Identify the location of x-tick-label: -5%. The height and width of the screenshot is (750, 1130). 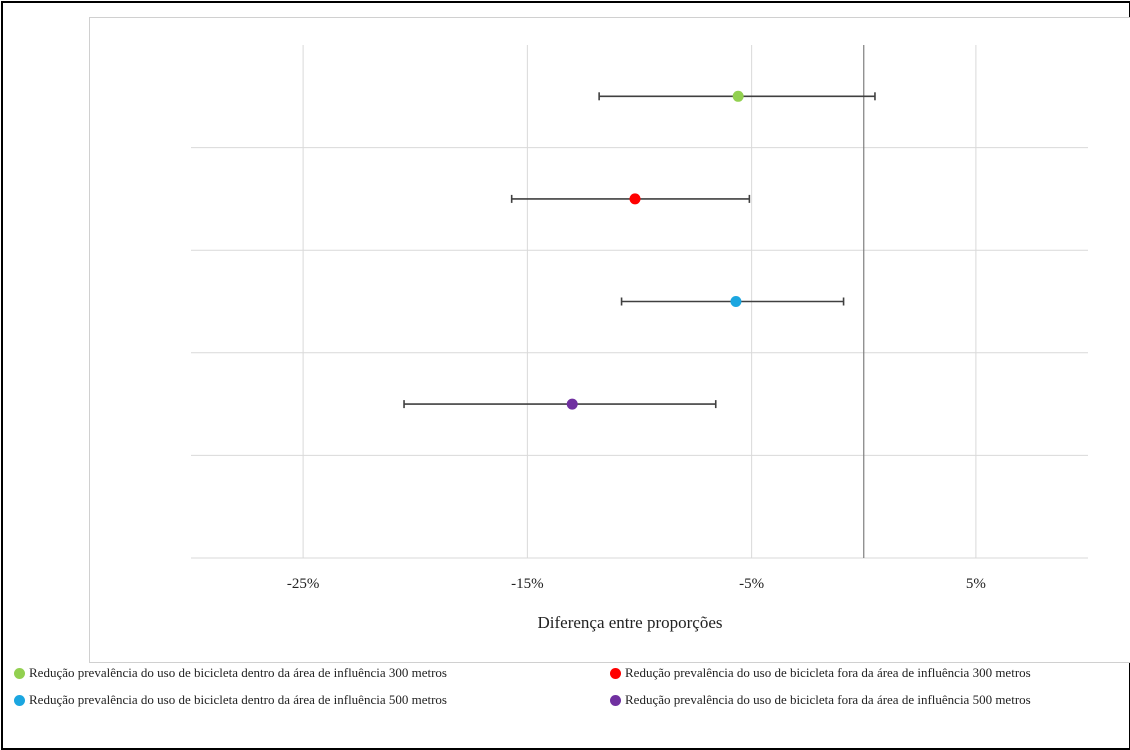
(751, 584).